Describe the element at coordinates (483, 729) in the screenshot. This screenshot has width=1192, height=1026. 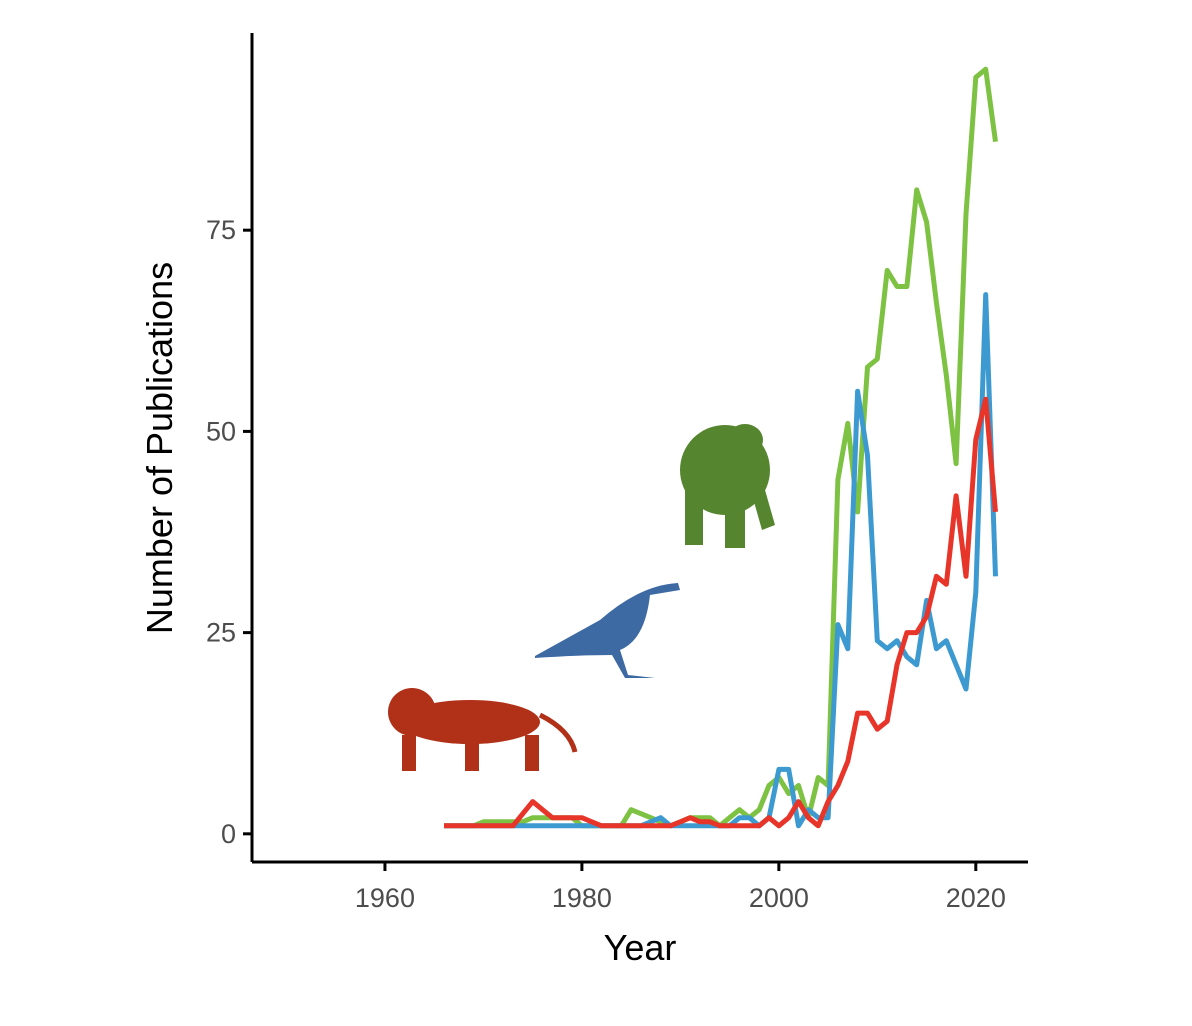
I see `lion-icon` at that location.